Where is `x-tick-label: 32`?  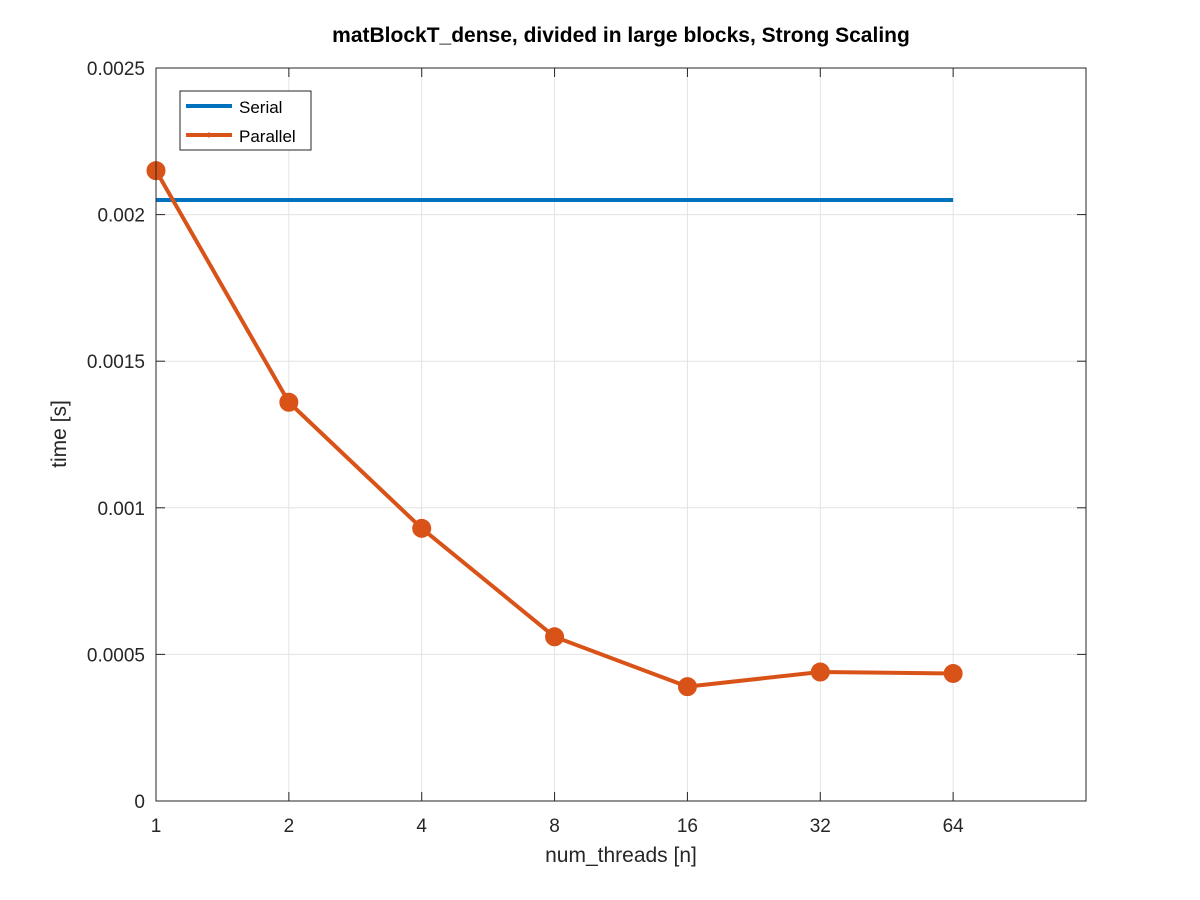 x-tick-label: 32 is located at coordinates (820, 826).